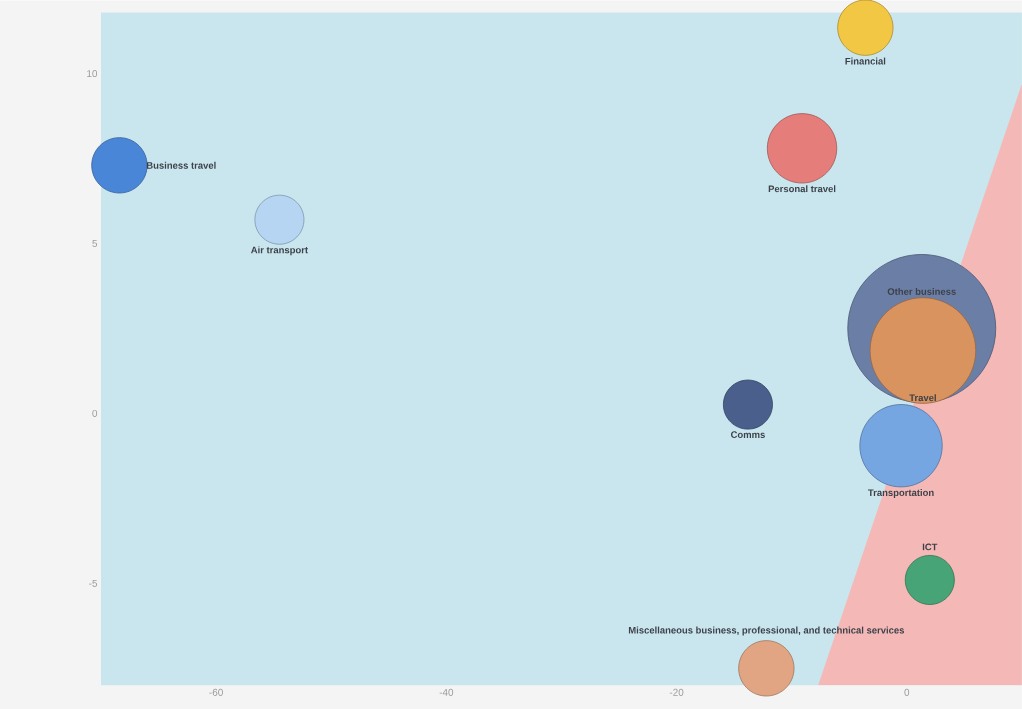 The image size is (1022, 709). What do you see at coordinates (802, 189) in the screenshot?
I see `series-label: Personal travel` at bounding box center [802, 189].